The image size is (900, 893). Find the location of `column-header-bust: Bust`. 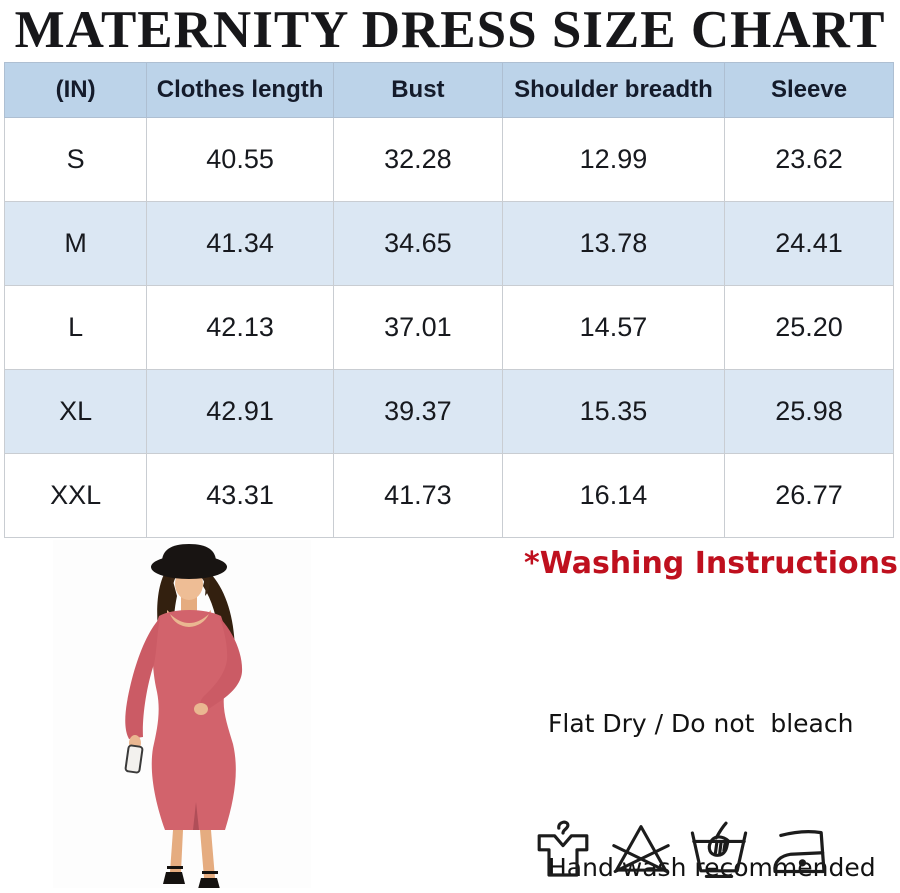

column-header-bust: Bust is located at coordinates (417, 90).